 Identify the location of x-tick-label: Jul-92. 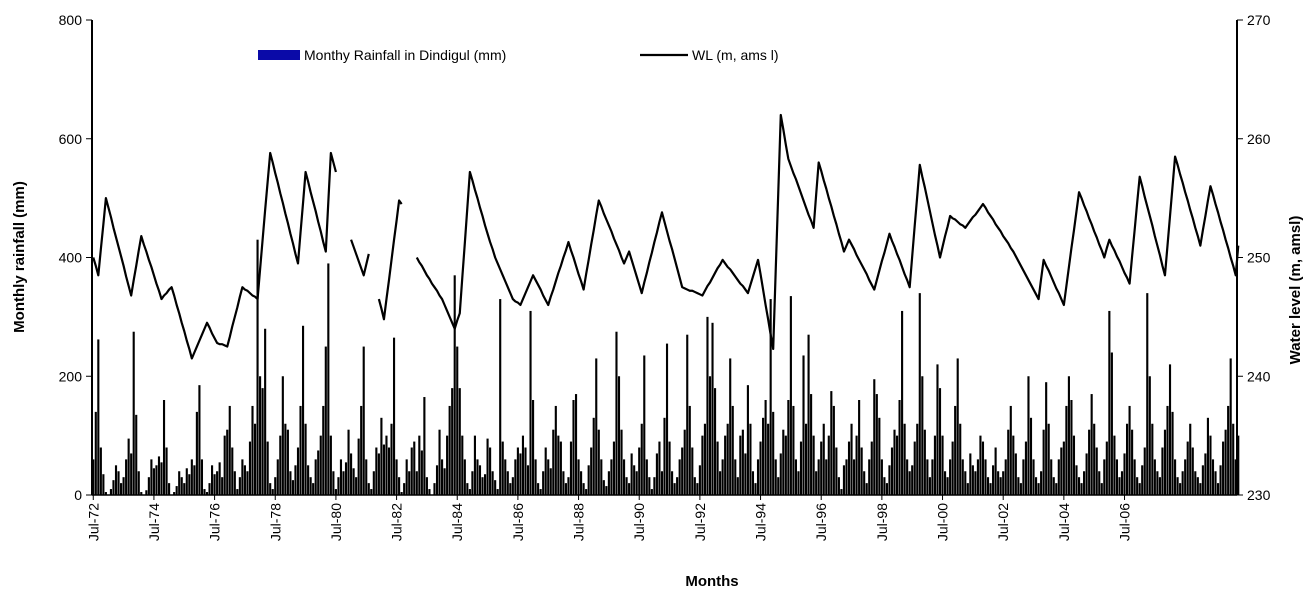
(700, 522).